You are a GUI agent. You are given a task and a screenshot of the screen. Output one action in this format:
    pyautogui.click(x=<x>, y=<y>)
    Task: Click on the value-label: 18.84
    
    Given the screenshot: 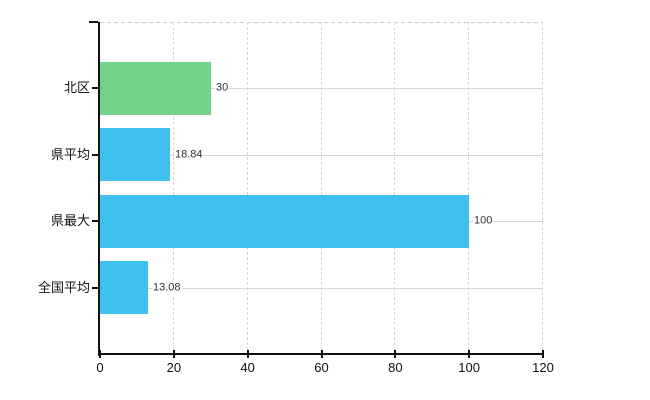 What is the action you would take?
    pyautogui.click(x=189, y=155)
    